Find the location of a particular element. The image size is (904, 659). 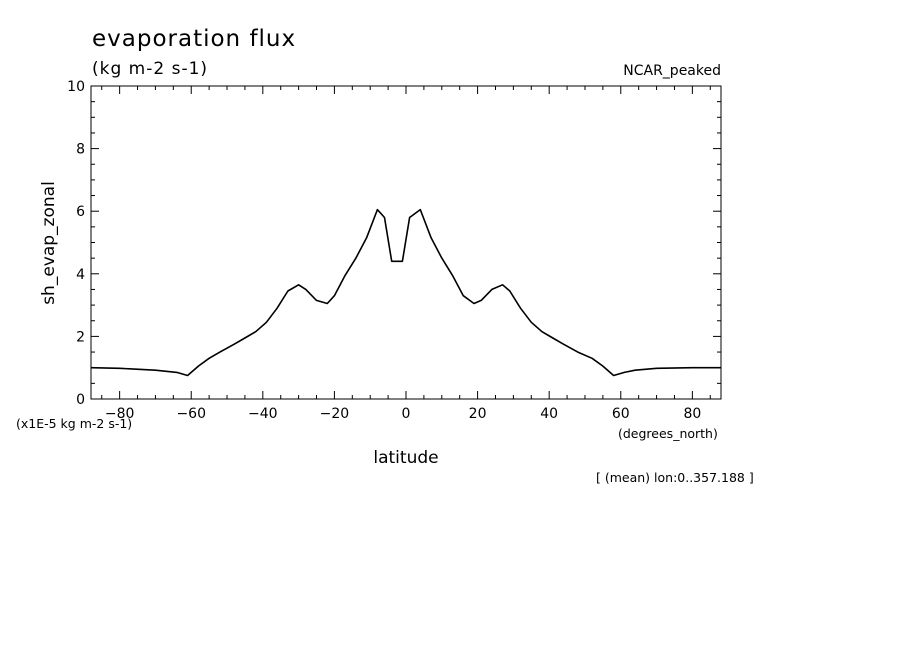

y-axis-label: sh_evap_zonal is located at coordinates (49, 243).